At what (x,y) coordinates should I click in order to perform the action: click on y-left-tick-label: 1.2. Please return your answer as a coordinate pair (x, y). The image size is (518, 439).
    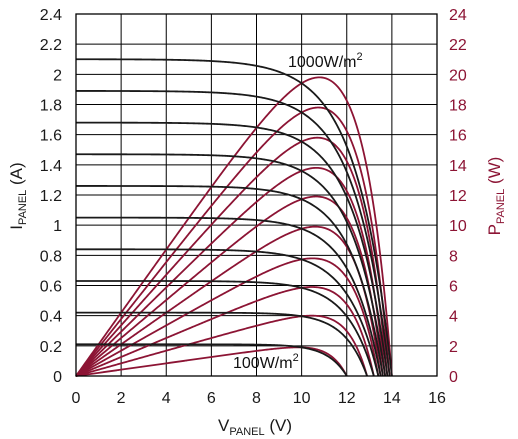
    Looking at the image, I should click on (51, 196).